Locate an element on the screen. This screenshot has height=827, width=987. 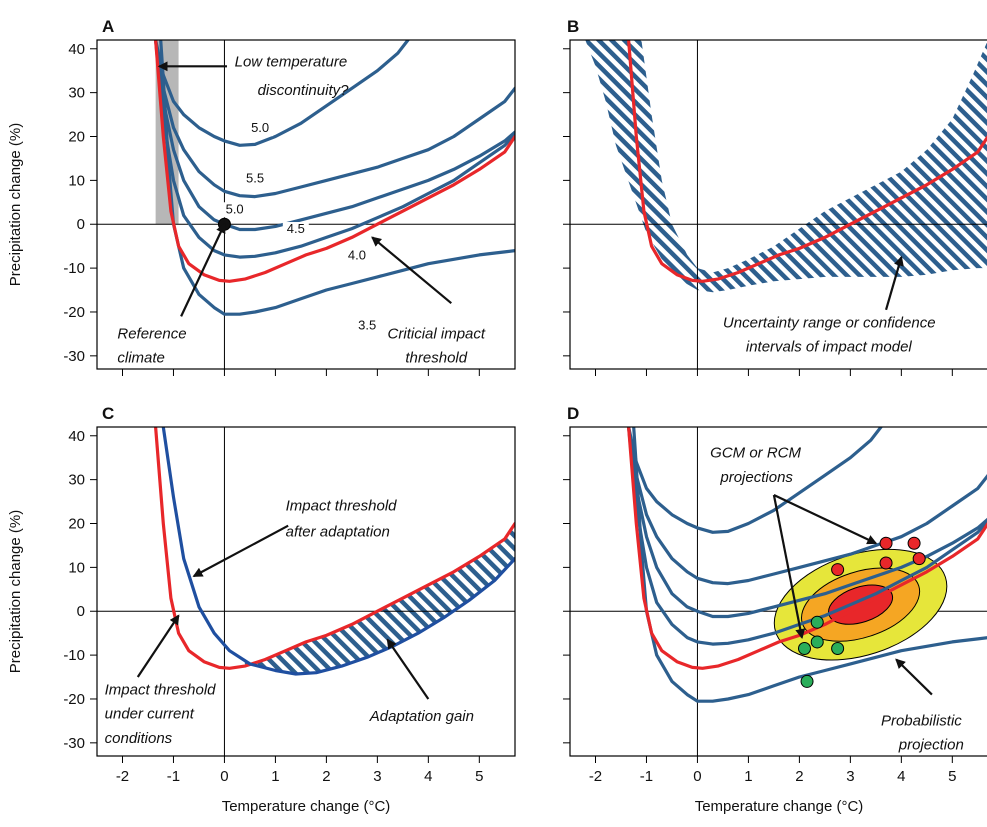
contour-label-0: 5.0 is located at coordinates (260, 127).